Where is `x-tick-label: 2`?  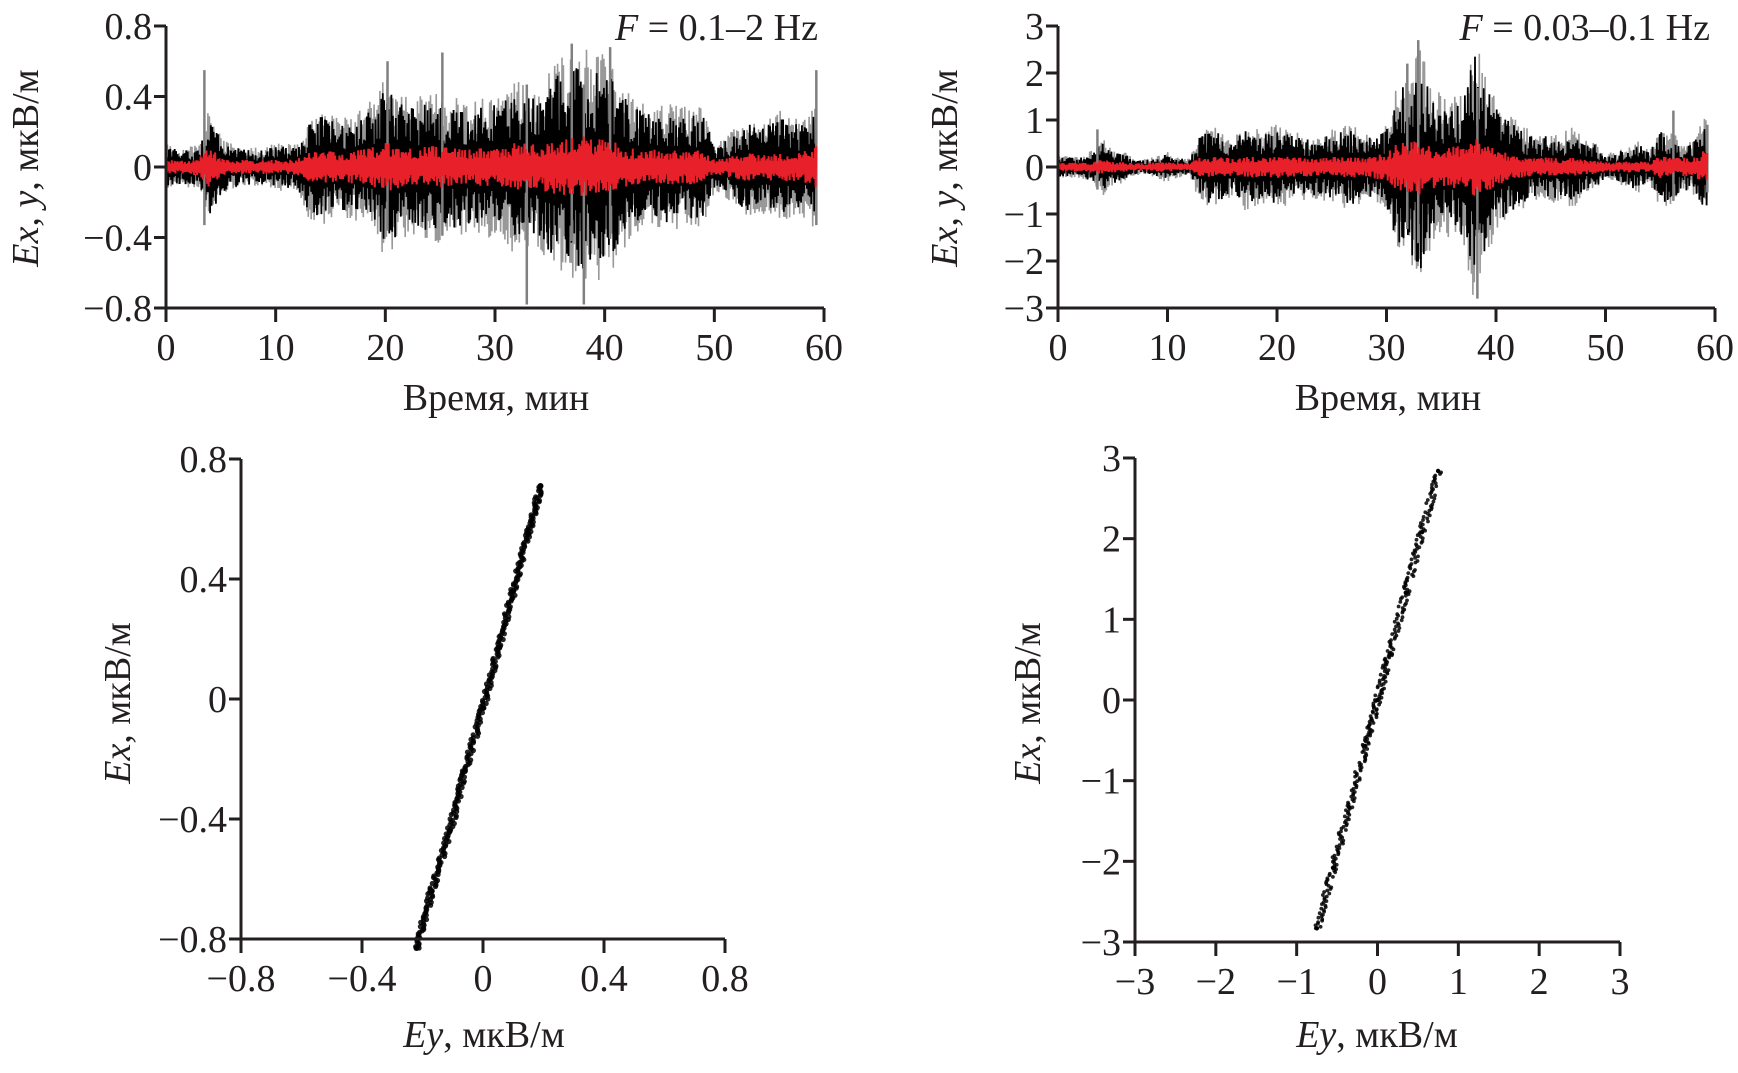
x-tick-label: 2 is located at coordinates (1539, 982).